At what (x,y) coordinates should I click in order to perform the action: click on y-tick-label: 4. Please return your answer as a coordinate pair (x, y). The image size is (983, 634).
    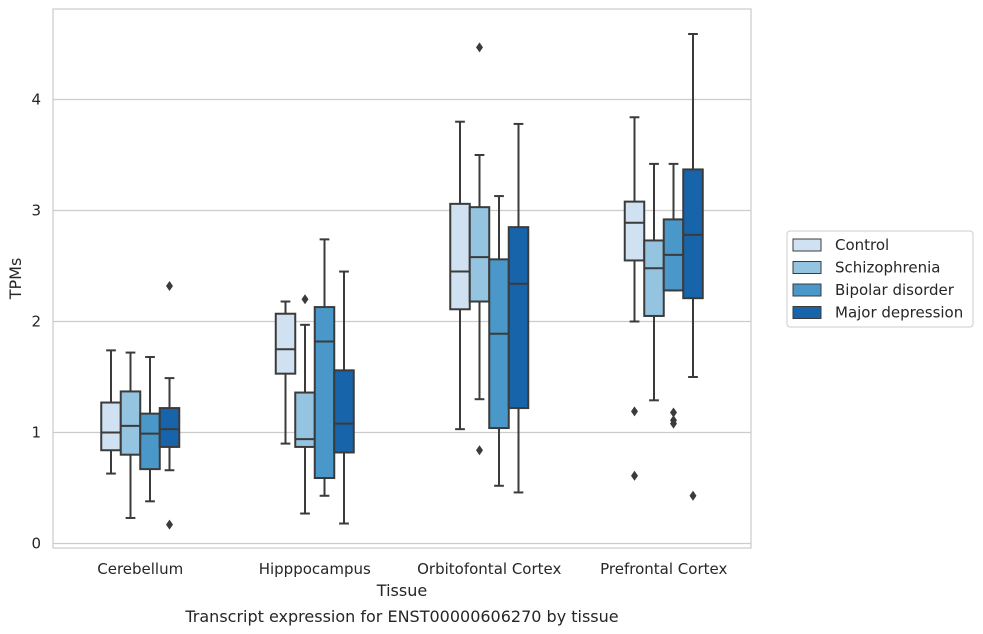
    Looking at the image, I should click on (36, 100).